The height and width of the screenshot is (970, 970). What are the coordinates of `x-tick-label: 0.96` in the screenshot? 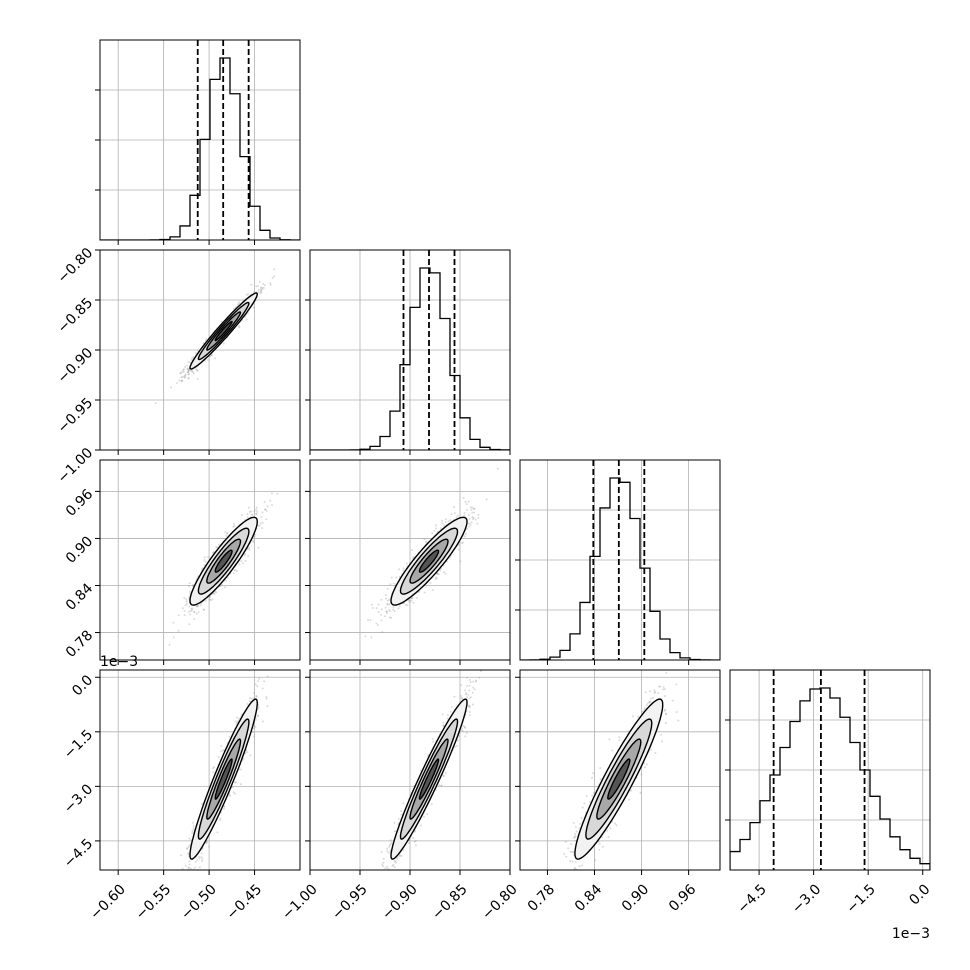 It's located at (682, 897).